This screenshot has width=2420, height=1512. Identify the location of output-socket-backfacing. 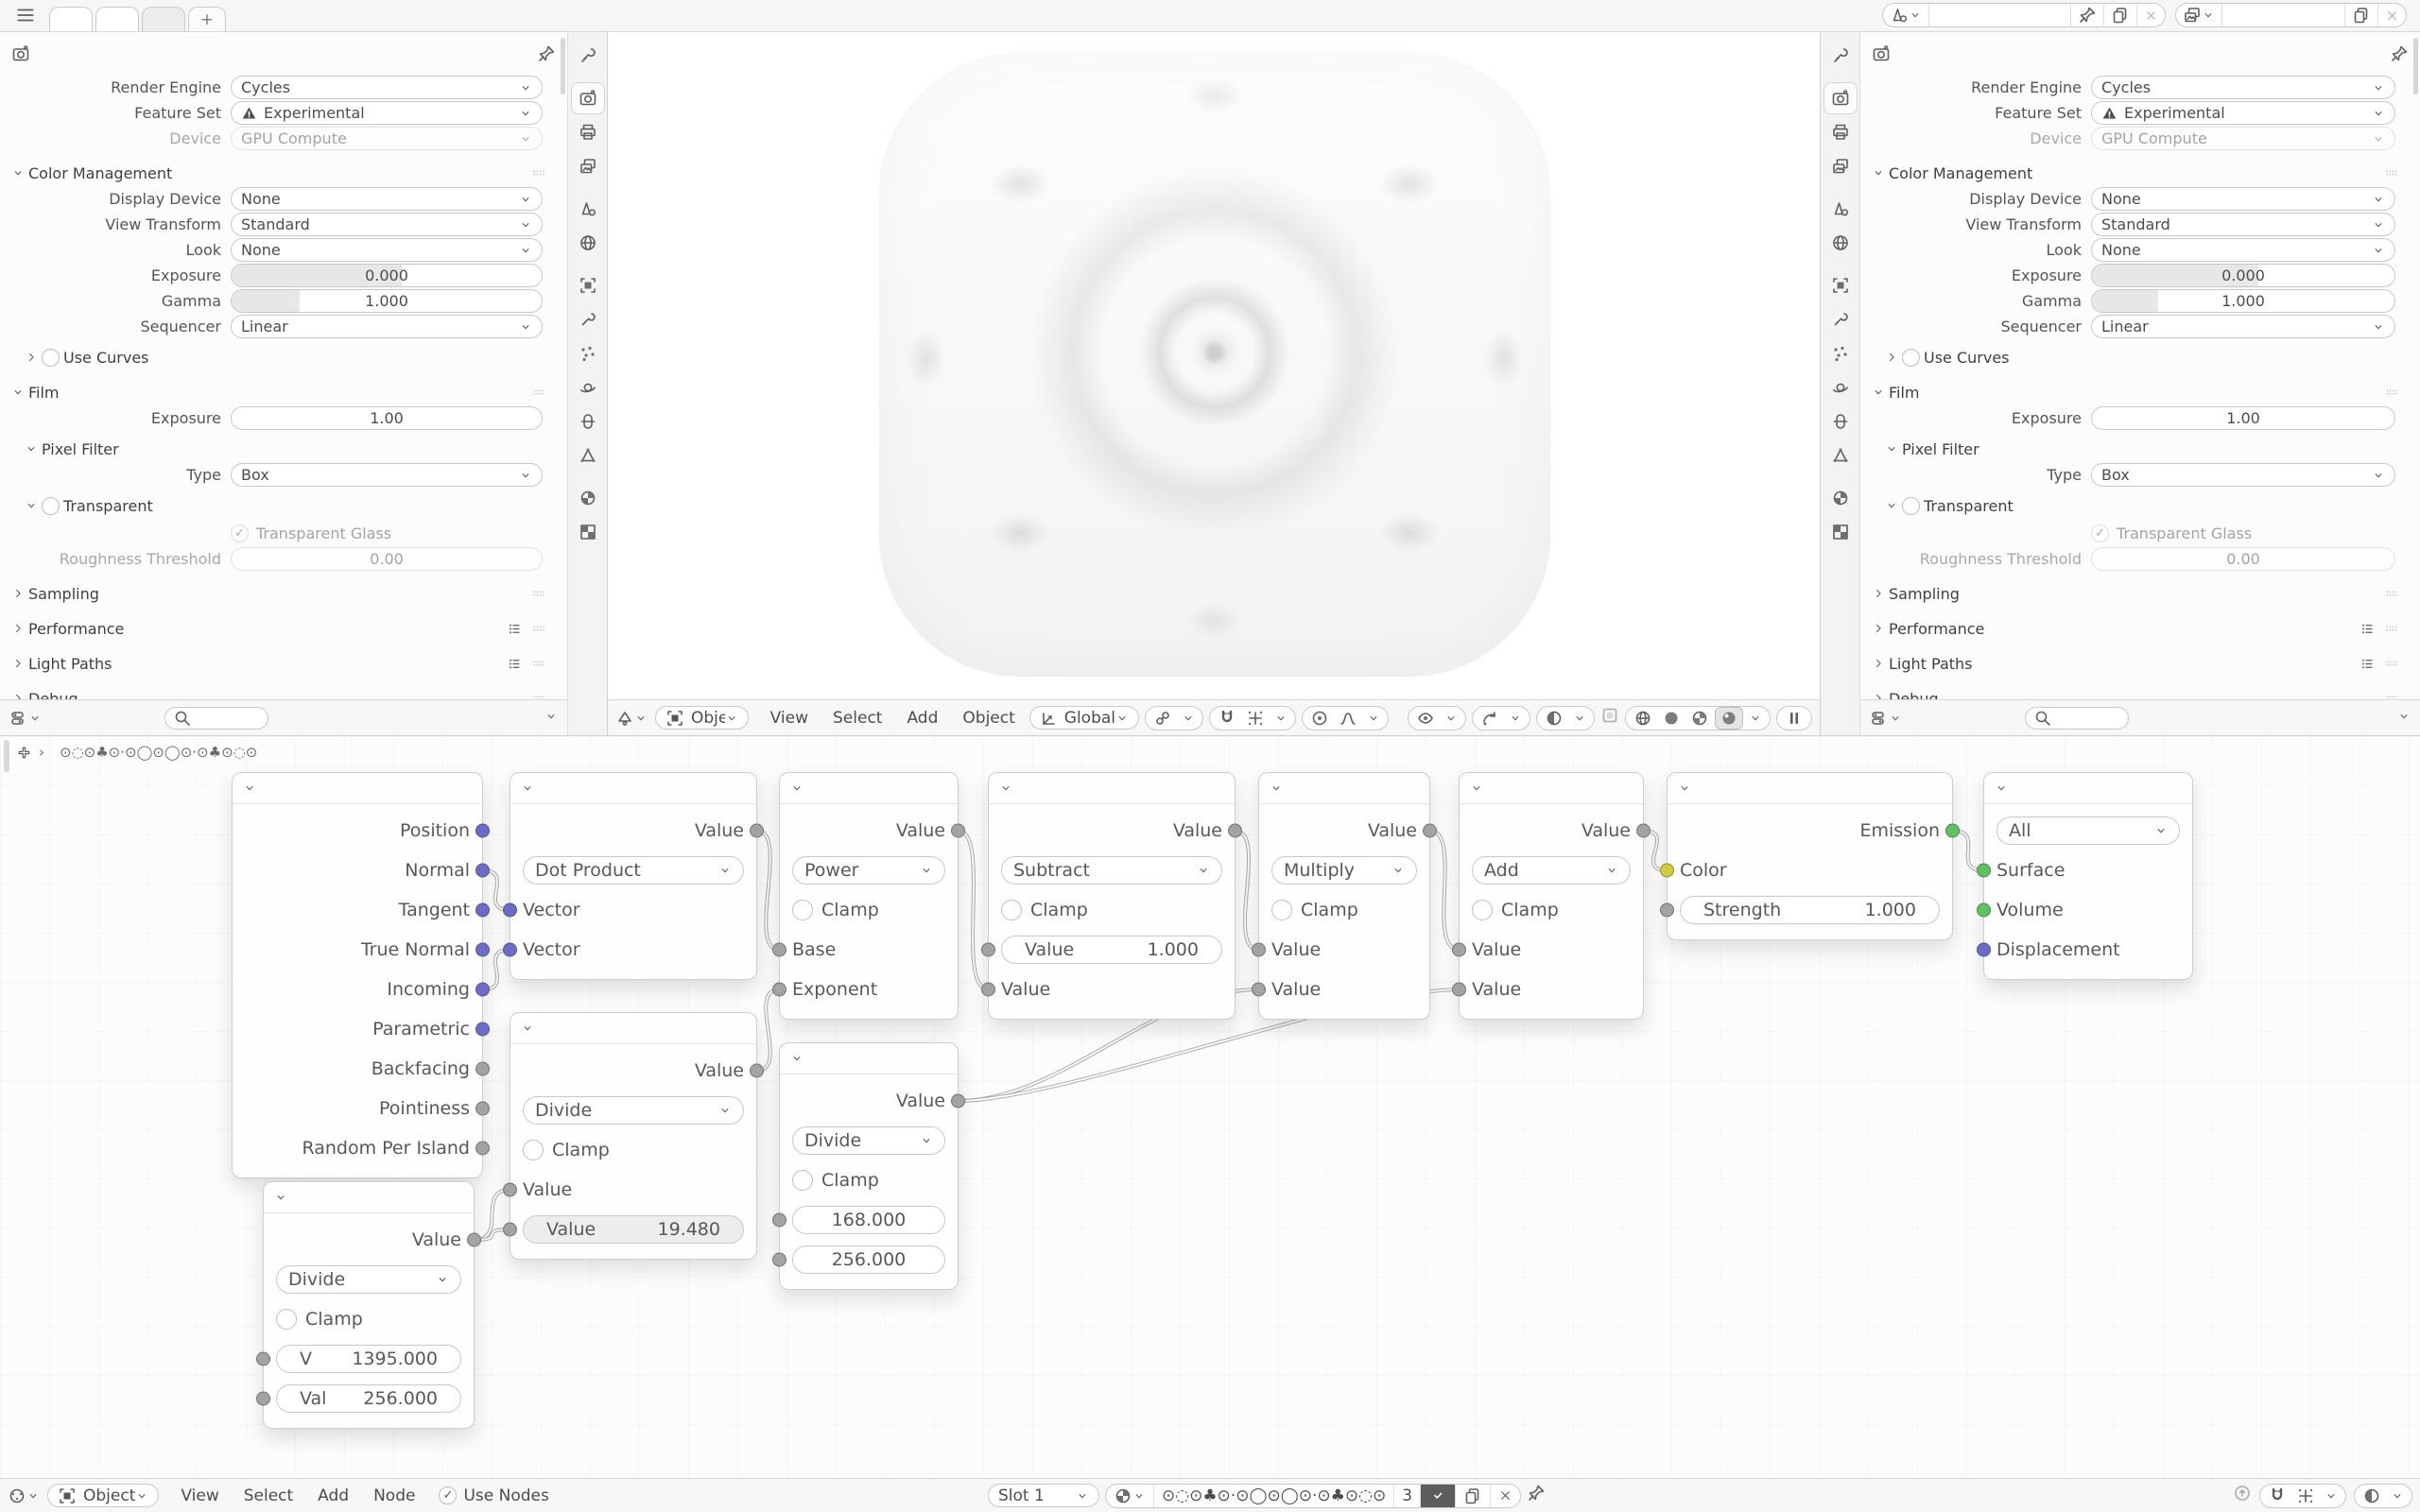
(482, 1068).